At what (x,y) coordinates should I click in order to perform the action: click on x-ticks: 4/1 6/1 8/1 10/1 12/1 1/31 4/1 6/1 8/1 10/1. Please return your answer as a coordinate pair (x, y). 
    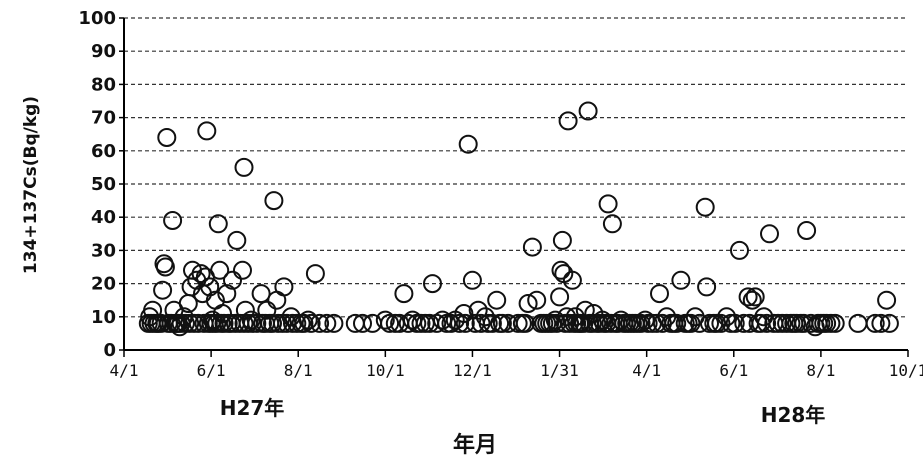
    Looking at the image, I should click on (516, 365).